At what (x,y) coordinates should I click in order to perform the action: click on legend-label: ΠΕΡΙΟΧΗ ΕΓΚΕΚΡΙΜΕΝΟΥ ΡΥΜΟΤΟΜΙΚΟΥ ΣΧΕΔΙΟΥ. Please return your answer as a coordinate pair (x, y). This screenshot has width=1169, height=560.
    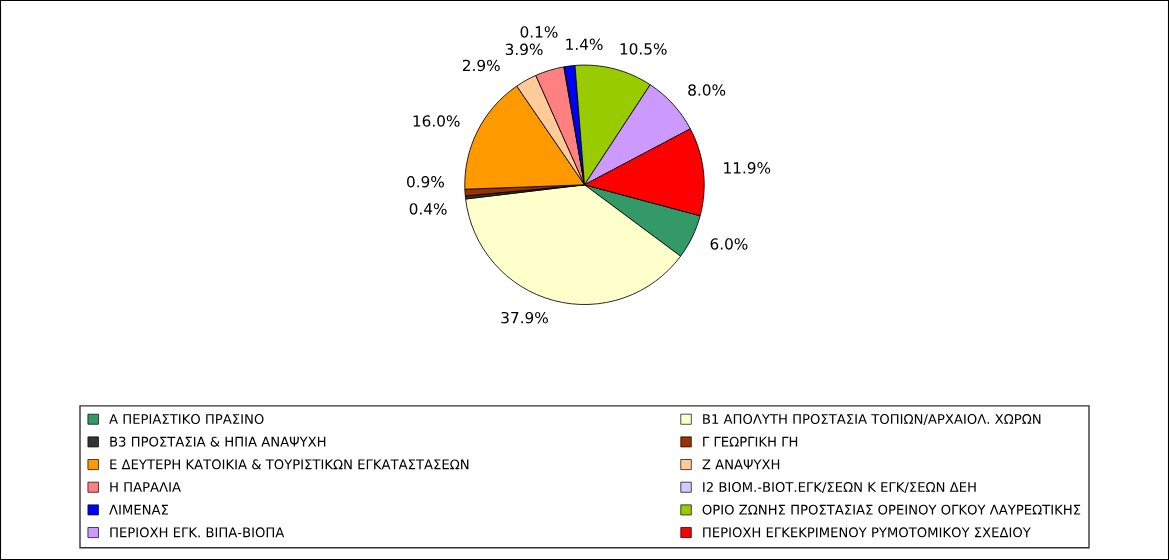
    Looking at the image, I should click on (867, 532).